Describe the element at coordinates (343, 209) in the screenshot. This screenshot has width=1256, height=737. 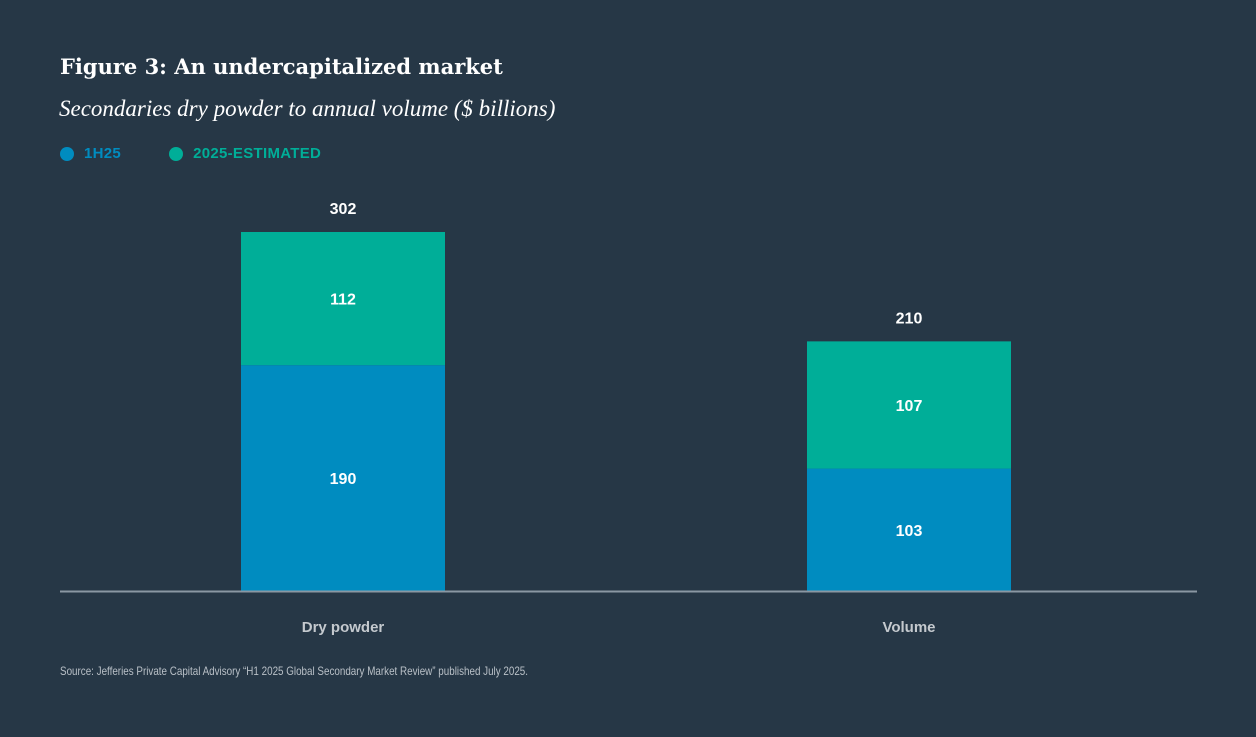
I see `total-label: 302` at that location.